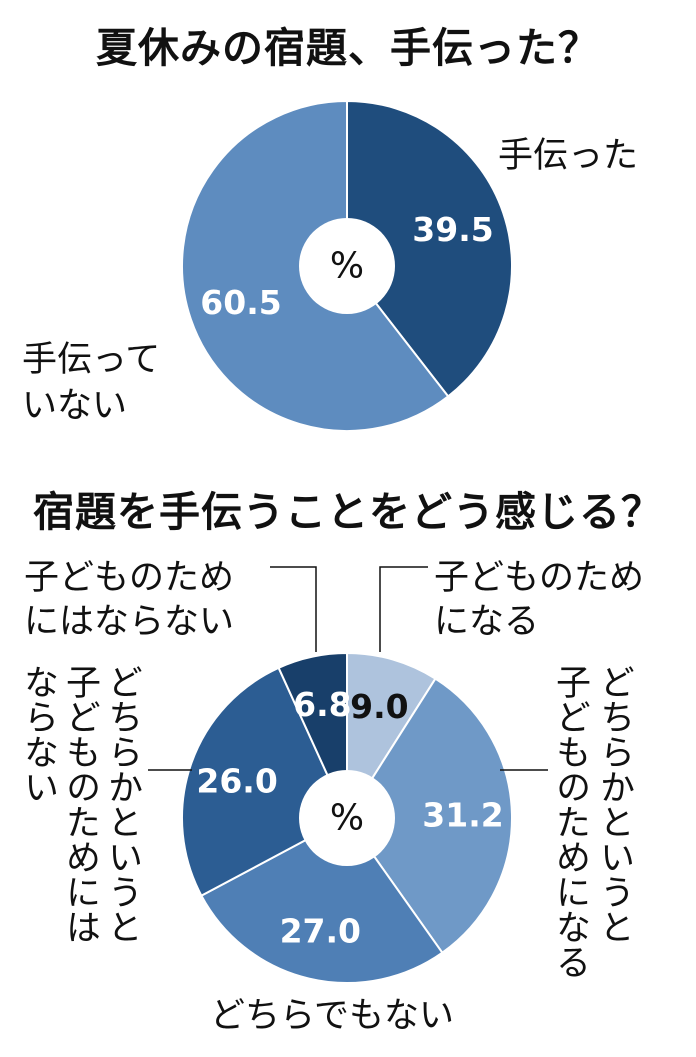 The image size is (696, 1057). What do you see at coordinates (348, 512) in the screenshot?
I see `chart2-title: 宿題を手伝うことをどう感じる？` at bounding box center [348, 512].